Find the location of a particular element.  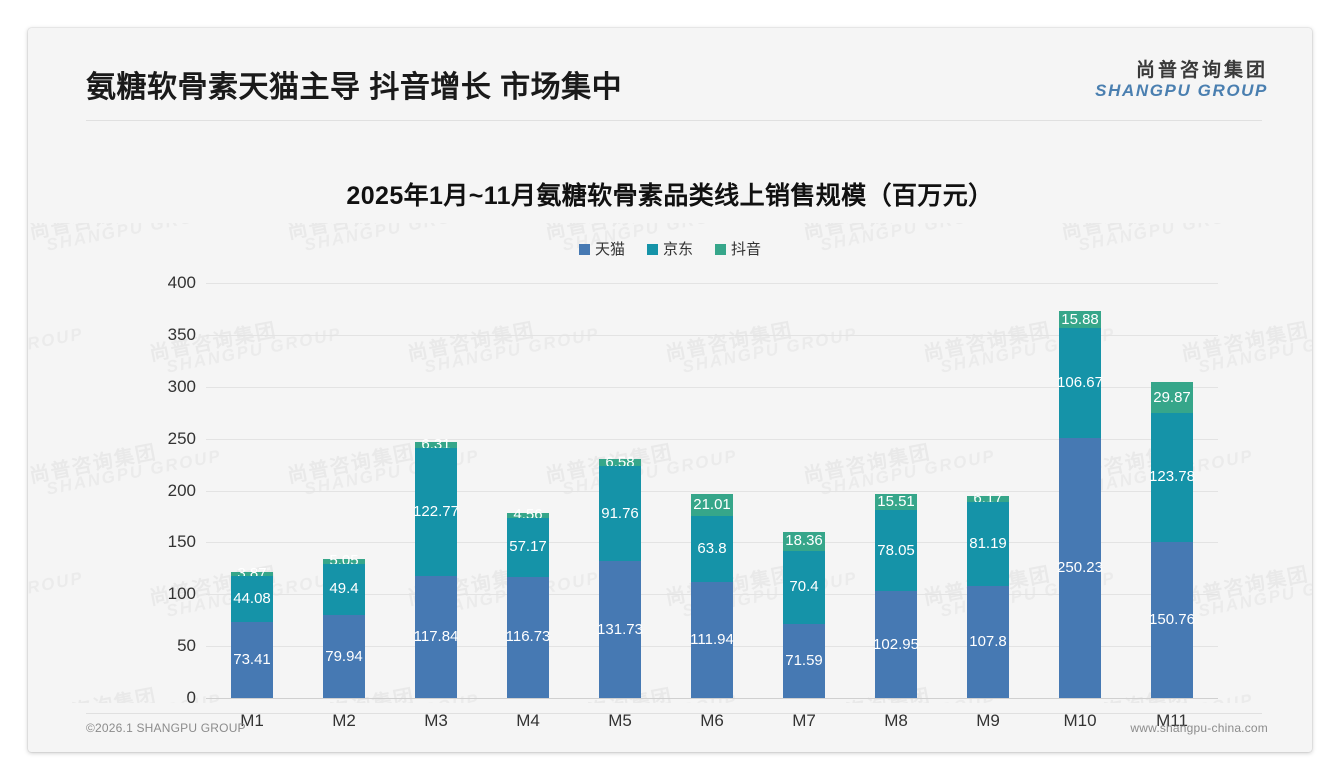

bar-value-label: 49.4 is located at coordinates (344, 589).